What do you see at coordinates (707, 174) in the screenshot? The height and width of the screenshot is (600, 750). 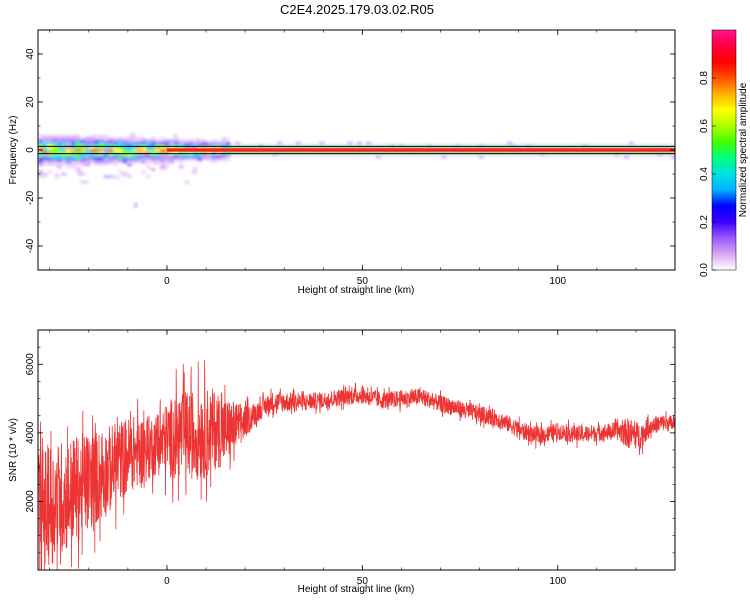 I see `colorbar-ticks: 0.0 0.2 0.4 0.6 0.8` at bounding box center [707, 174].